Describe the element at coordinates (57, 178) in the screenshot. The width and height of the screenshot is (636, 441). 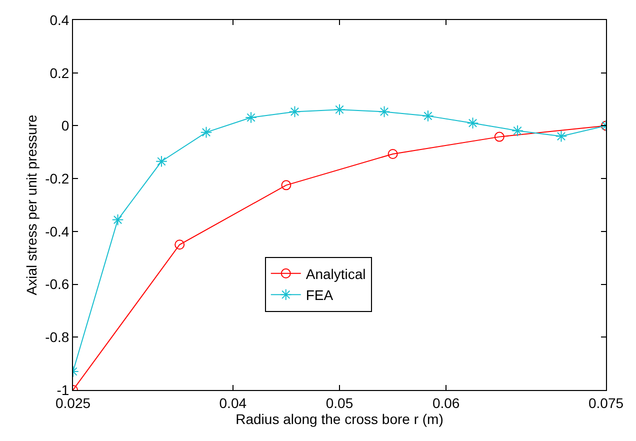
I see `y-tick-label: -0.2` at that location.